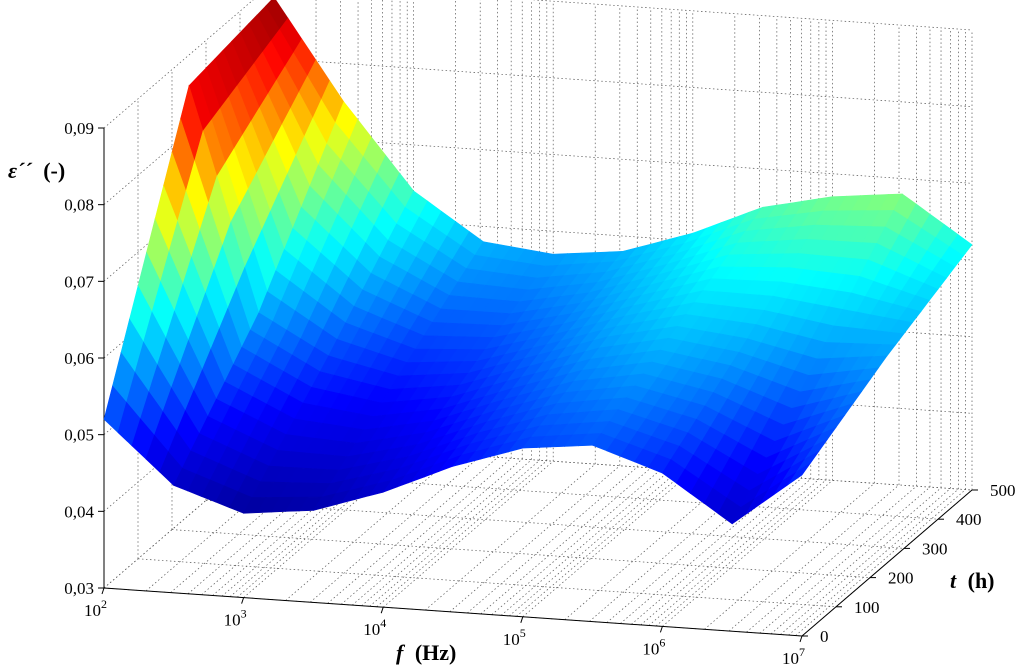  I want to click on x-axis-var: f, so click(401, 652).